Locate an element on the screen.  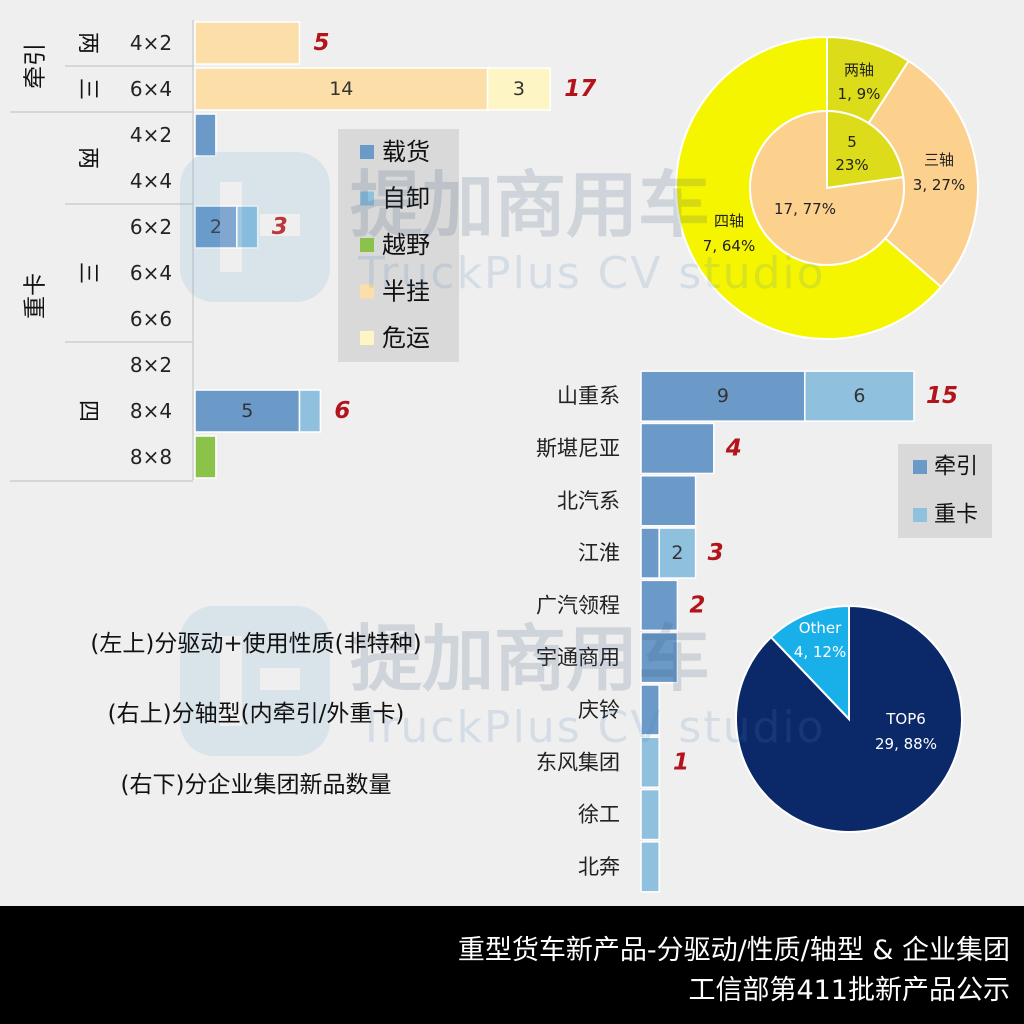
slice-value: 3, 27% is located at coordinates (939, 185).